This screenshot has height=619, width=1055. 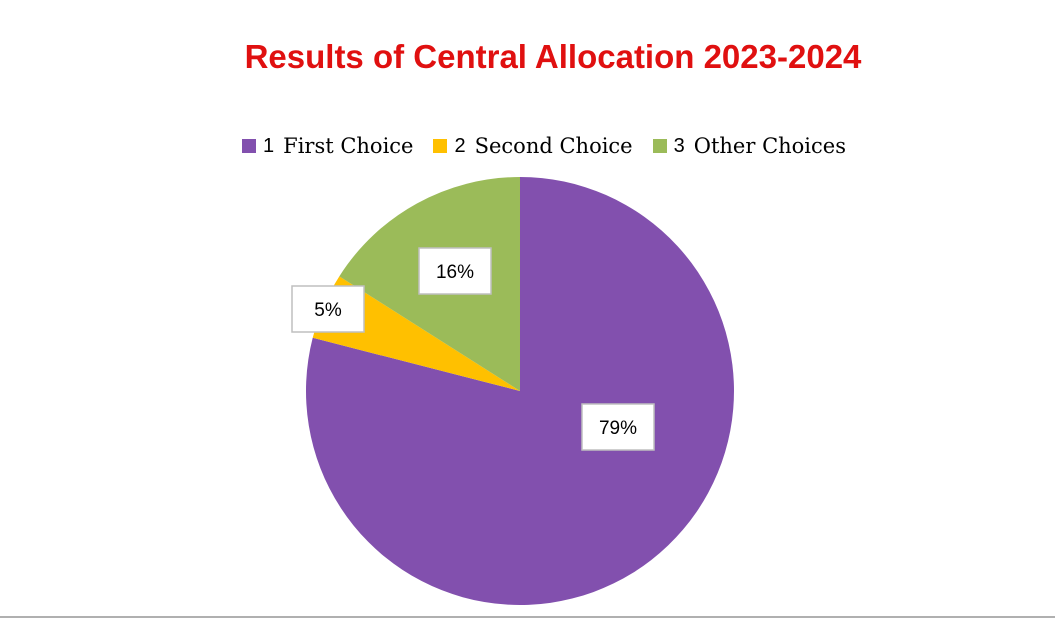 I want to click on legend-label: First Choice, so click(x=348, y=146).